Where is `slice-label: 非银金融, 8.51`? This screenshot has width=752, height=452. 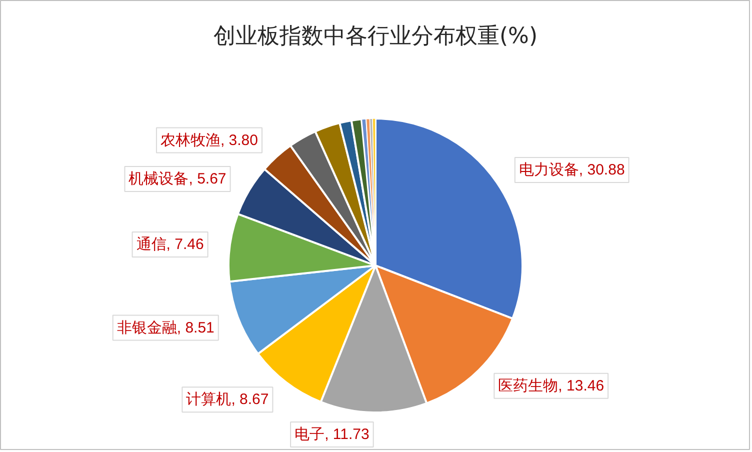 slice-label: 非银金融, 8.51 is located at coordinates (165, 327).